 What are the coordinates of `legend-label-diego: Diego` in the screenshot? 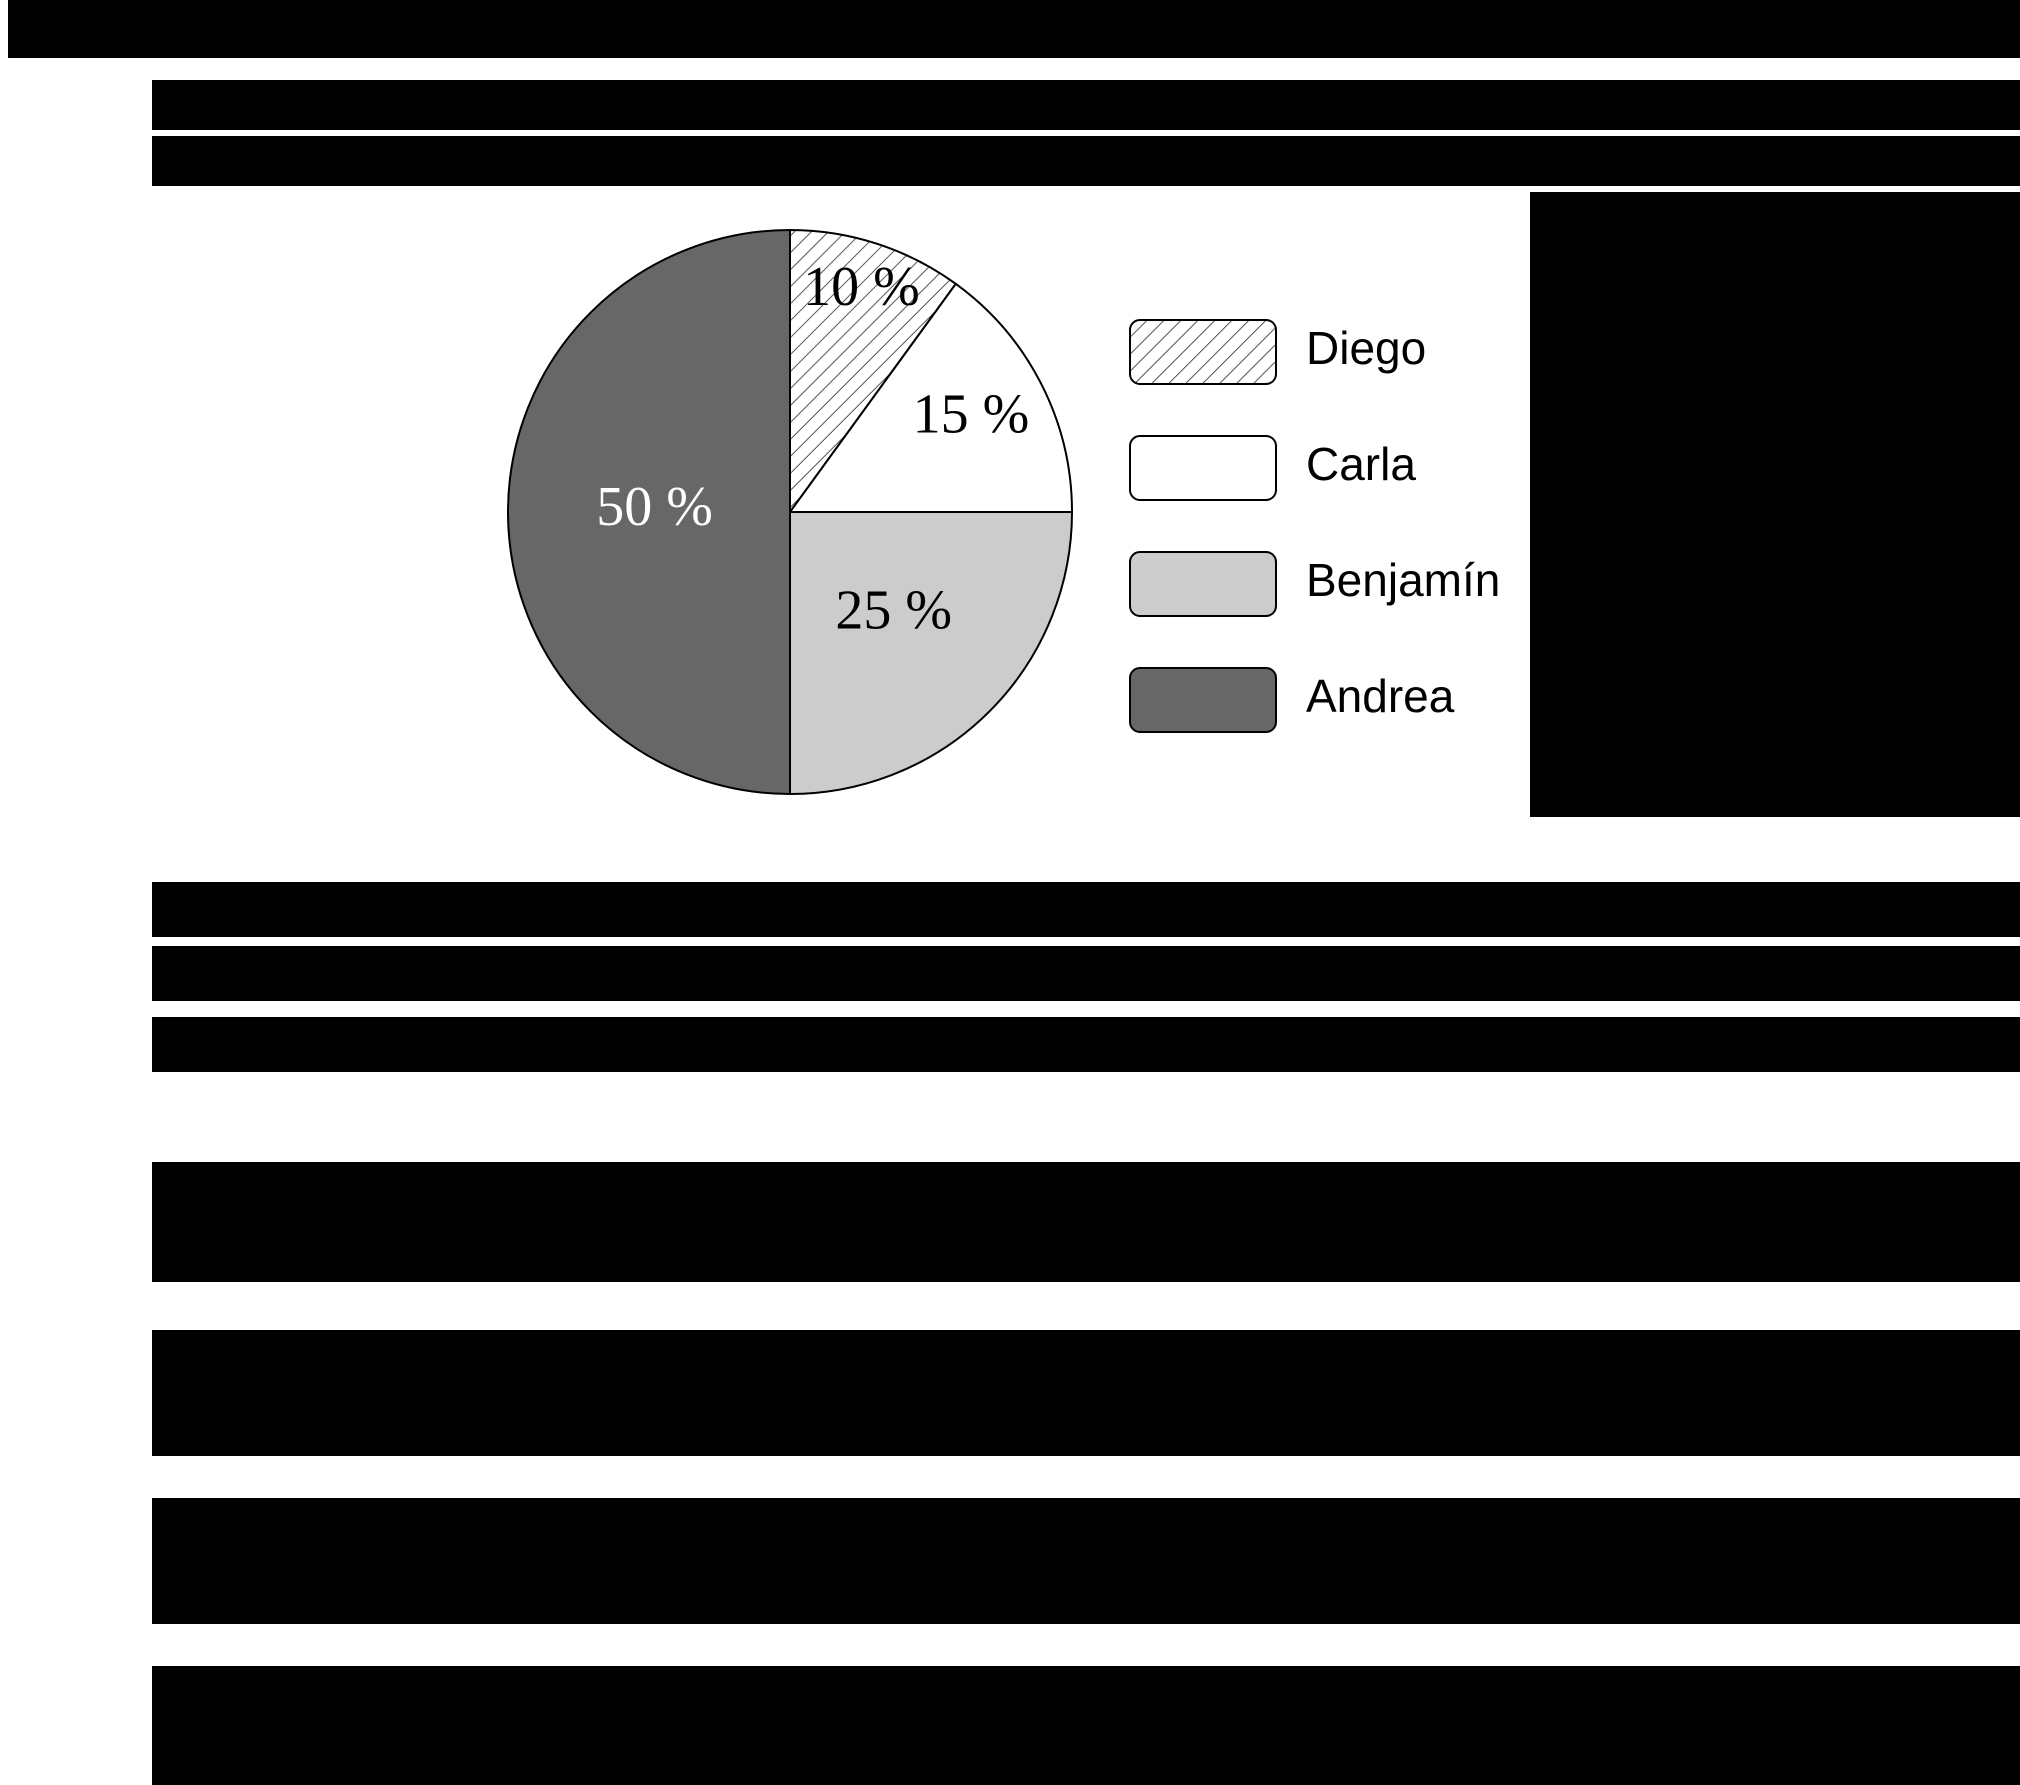 It's located at (1366, 348).